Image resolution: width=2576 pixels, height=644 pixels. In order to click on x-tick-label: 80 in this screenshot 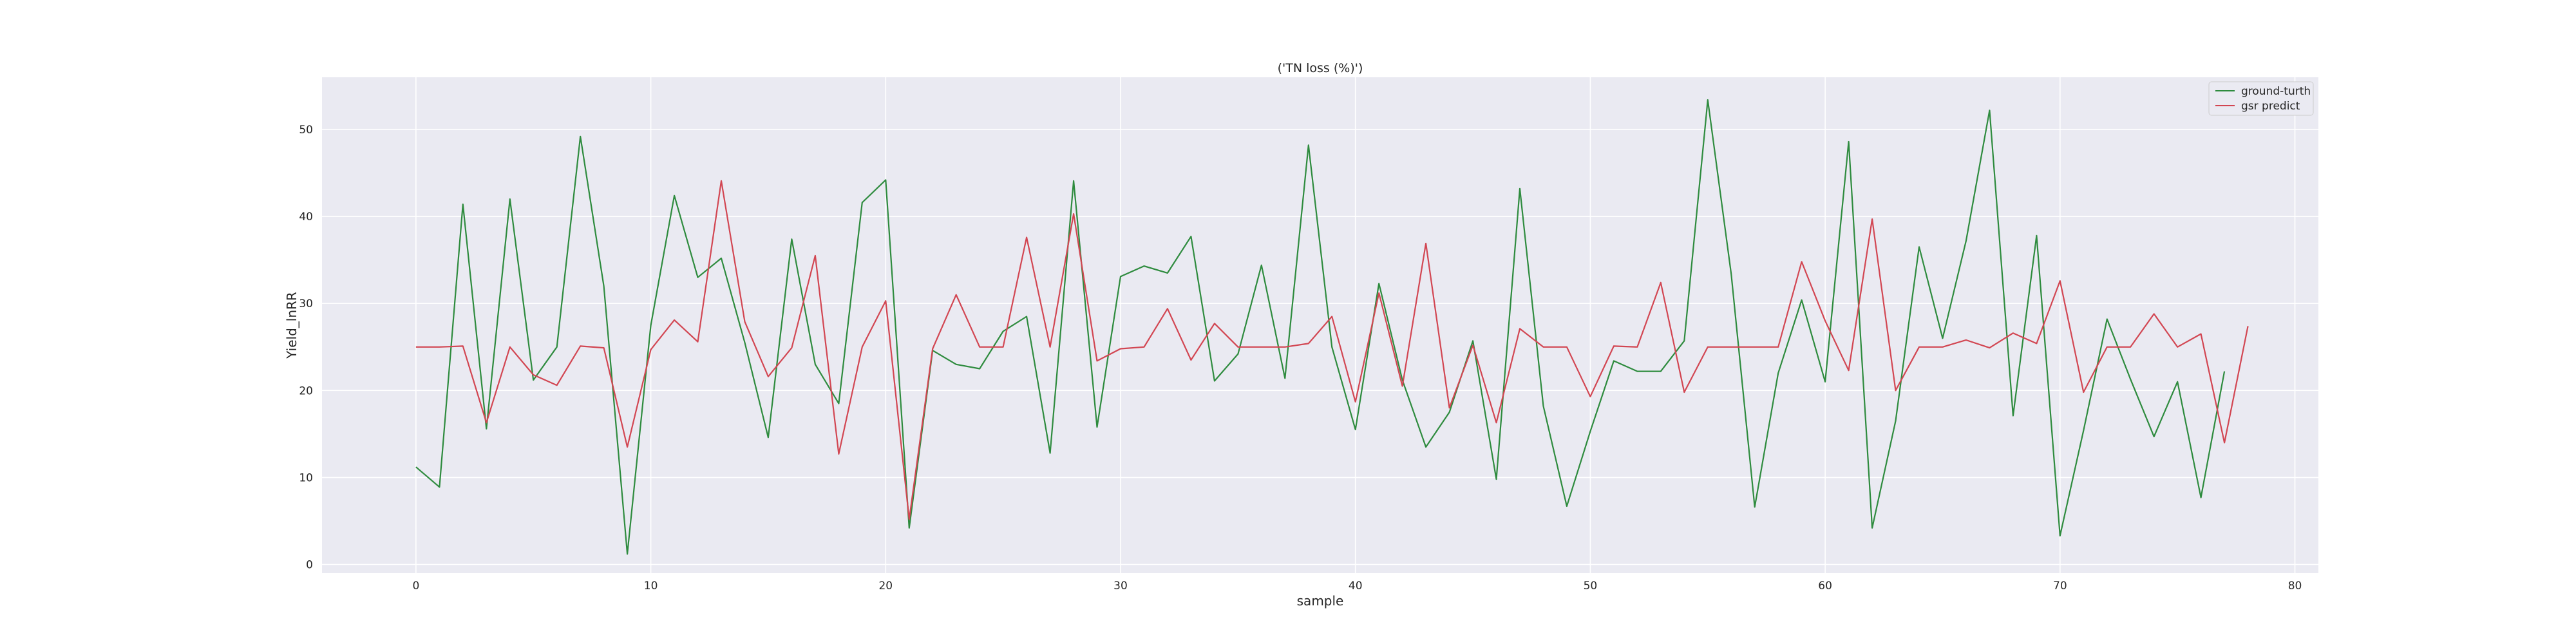, I will do `click(2295, 586)`.